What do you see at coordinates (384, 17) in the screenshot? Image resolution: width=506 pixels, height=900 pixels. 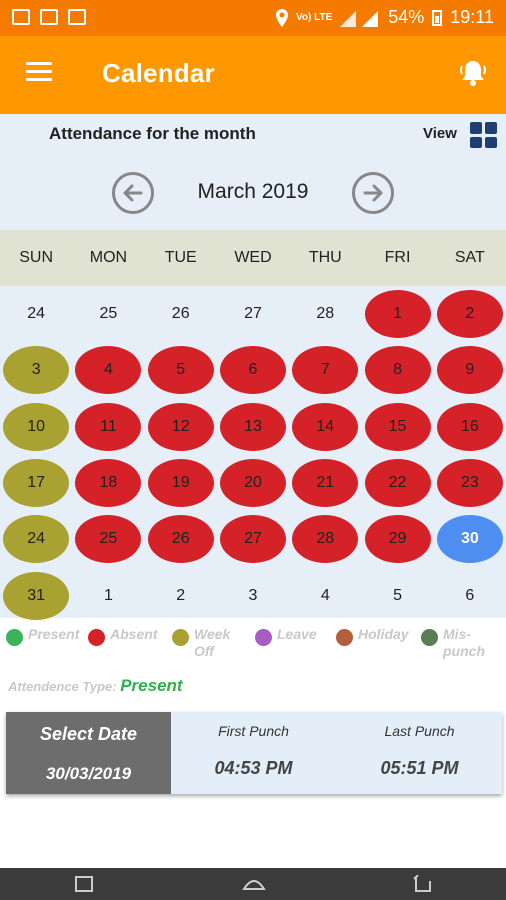 I see `status-right: Vo) LTE 54% 19:11` at bounding box center [384, 17].